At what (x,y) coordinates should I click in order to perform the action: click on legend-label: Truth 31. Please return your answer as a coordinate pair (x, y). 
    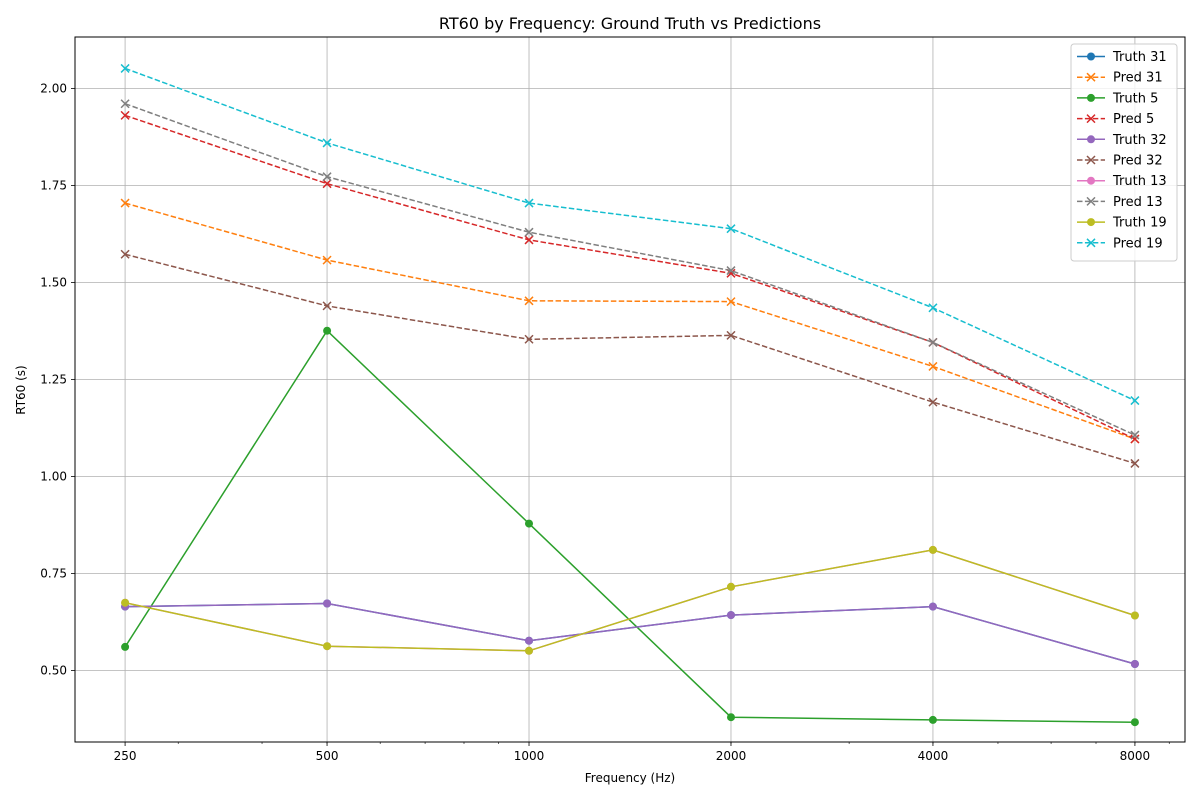
    Looking at the image, I should click on (1139, 57).